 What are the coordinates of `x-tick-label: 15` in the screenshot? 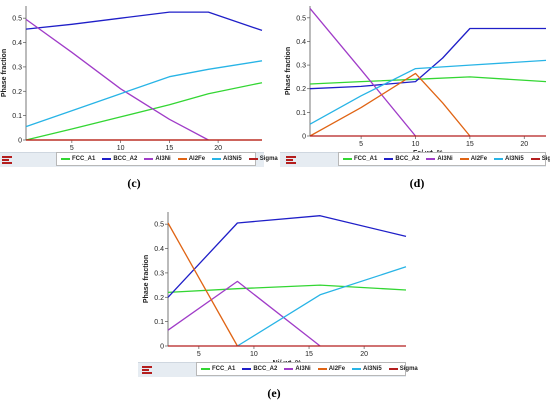 It's located at (470, 144).